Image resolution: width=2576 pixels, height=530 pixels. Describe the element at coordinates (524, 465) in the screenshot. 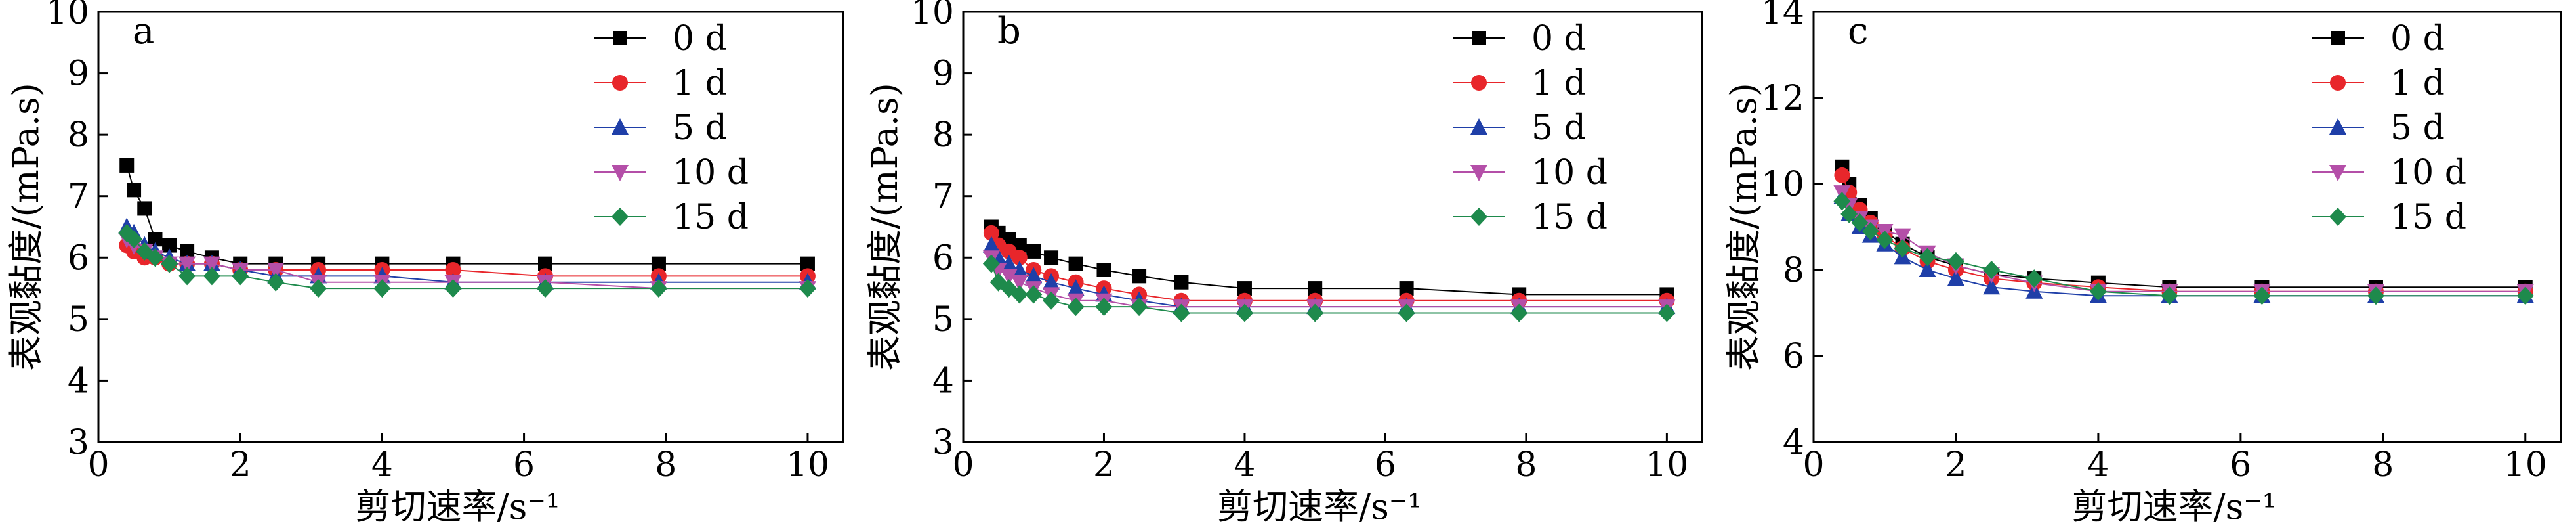

I see `chart-a-x-tick-label: 6` at that location.